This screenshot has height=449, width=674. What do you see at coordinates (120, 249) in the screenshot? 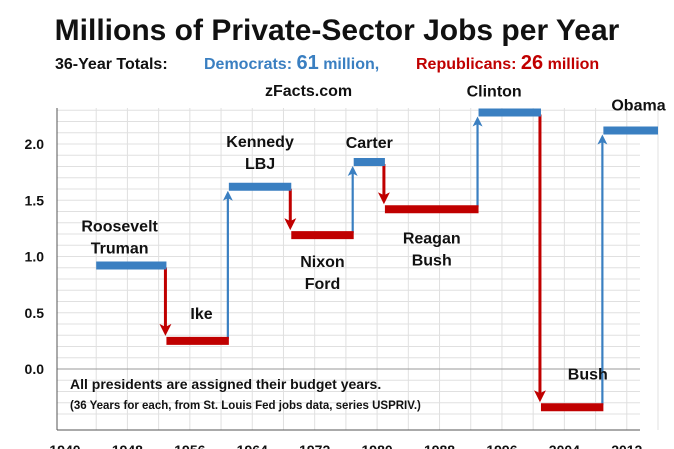
I see `president-label: Truman` at bounding box center [120, 249].